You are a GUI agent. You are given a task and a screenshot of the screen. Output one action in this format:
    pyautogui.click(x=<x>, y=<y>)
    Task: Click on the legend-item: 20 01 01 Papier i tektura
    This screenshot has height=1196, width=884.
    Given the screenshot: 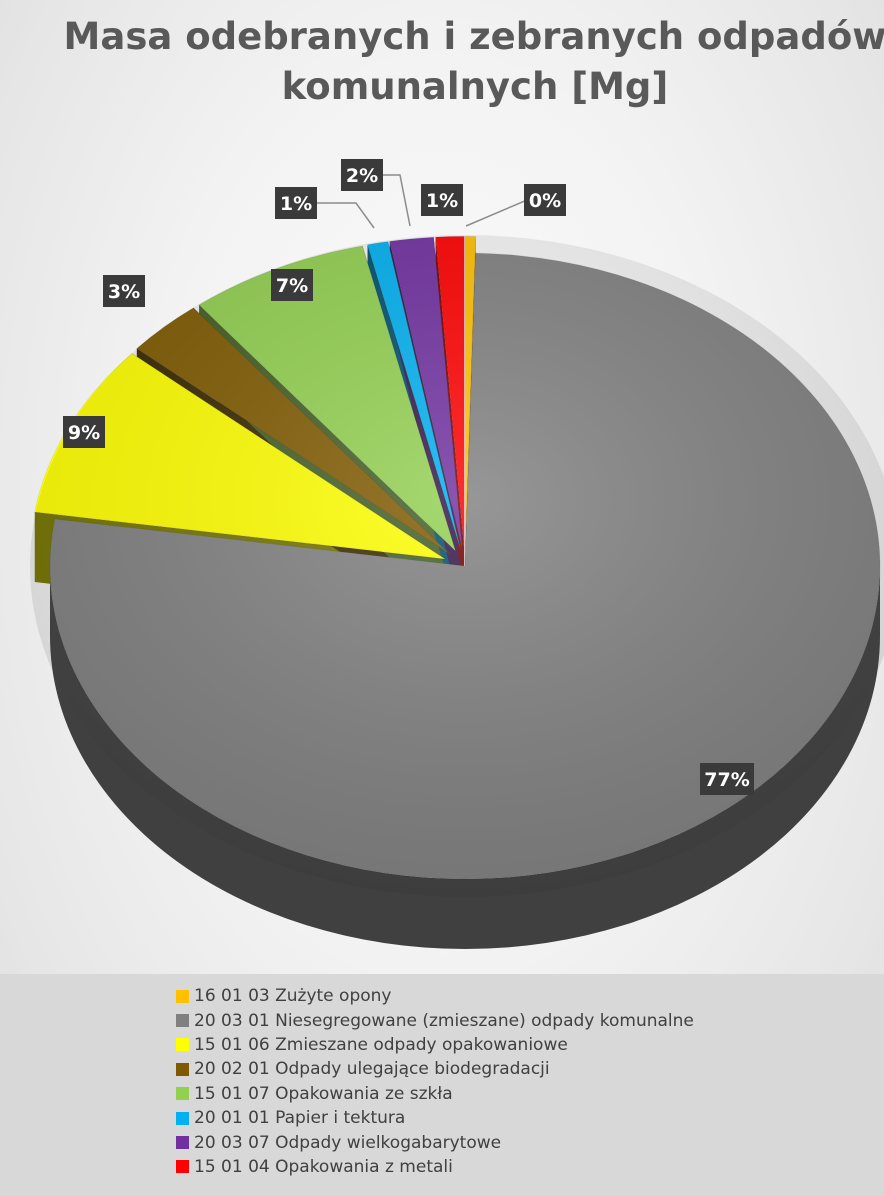 What is the action you would take?
    pyautogui.click(x=435, y=1118)
    